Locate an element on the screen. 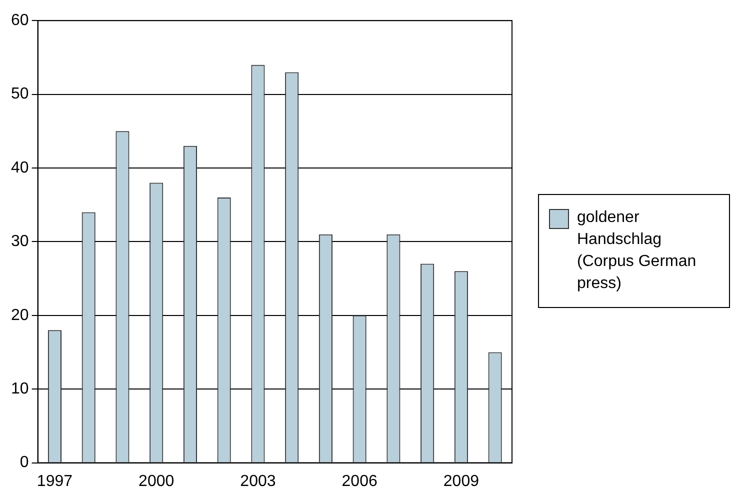  y-tick-label: 10 is located at coordinates (20, 389).